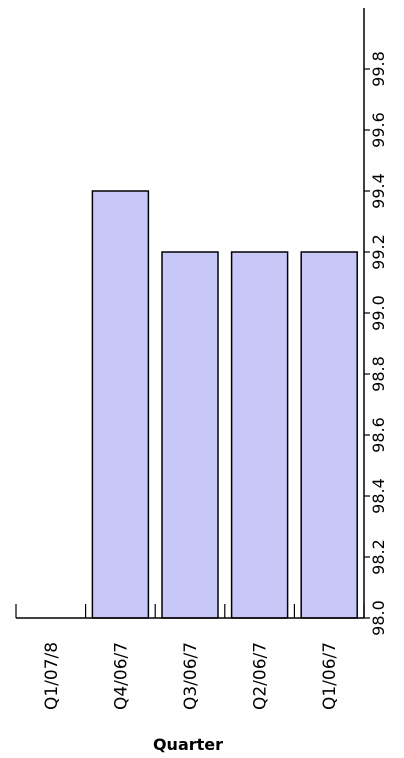  I want to click on value-tick-label: 99.6, so click(378, 130).